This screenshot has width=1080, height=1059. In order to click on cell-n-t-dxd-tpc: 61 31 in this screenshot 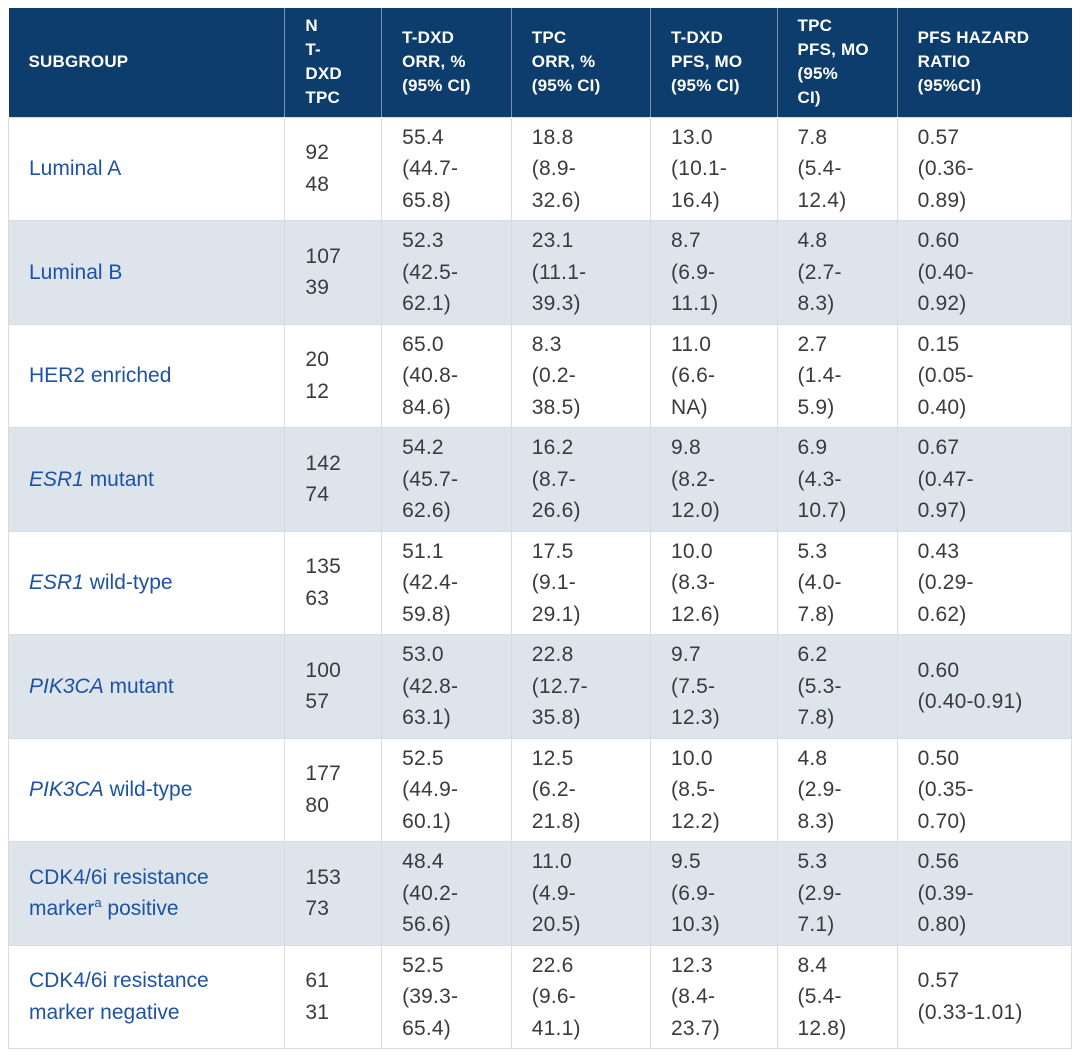, I will do `click(333, 996)`.